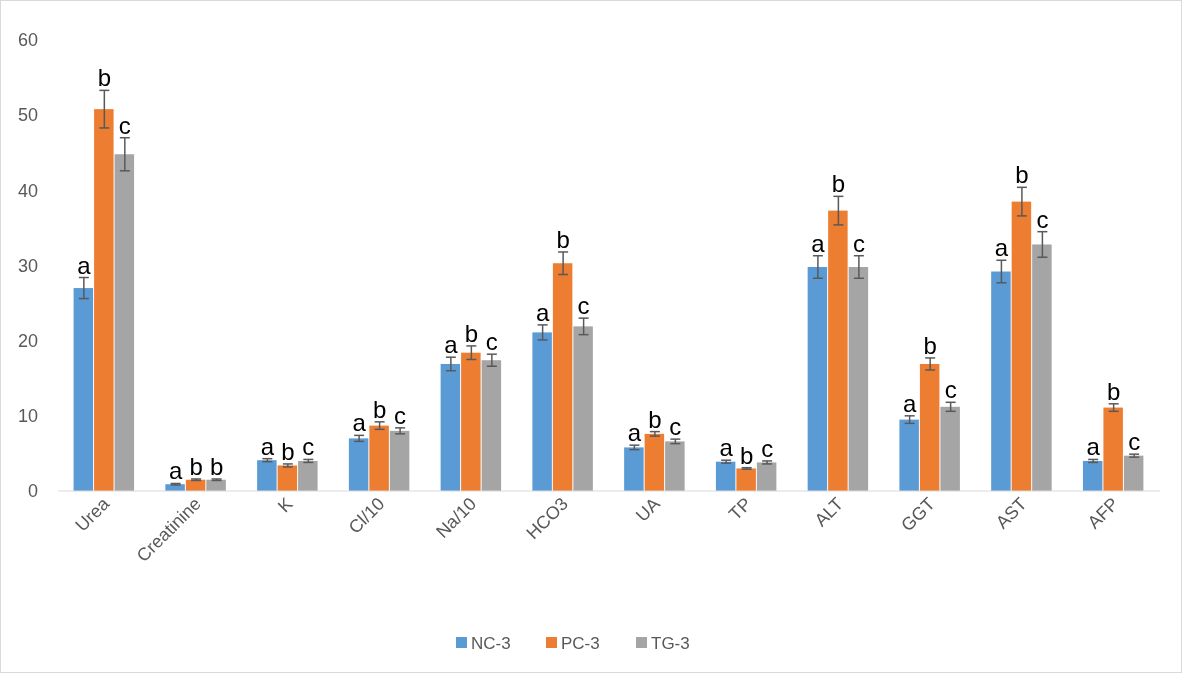  I want to click on x-tick-label: UA, so click(647, 509).